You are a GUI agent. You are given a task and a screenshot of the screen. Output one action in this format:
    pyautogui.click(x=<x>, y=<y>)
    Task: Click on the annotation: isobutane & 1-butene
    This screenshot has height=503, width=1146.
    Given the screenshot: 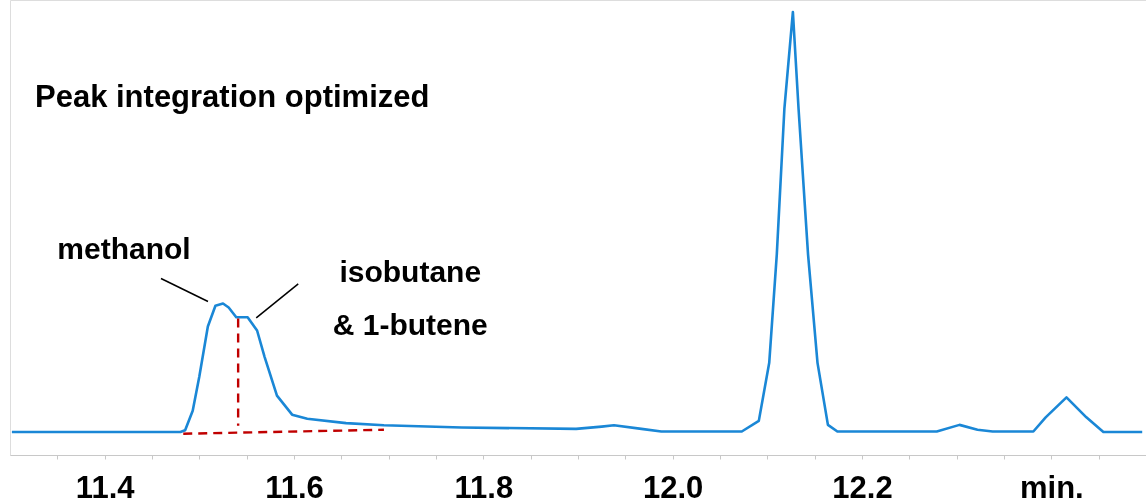 What is the action you would take?
    pyautogui.click(x=410, y=297)
    